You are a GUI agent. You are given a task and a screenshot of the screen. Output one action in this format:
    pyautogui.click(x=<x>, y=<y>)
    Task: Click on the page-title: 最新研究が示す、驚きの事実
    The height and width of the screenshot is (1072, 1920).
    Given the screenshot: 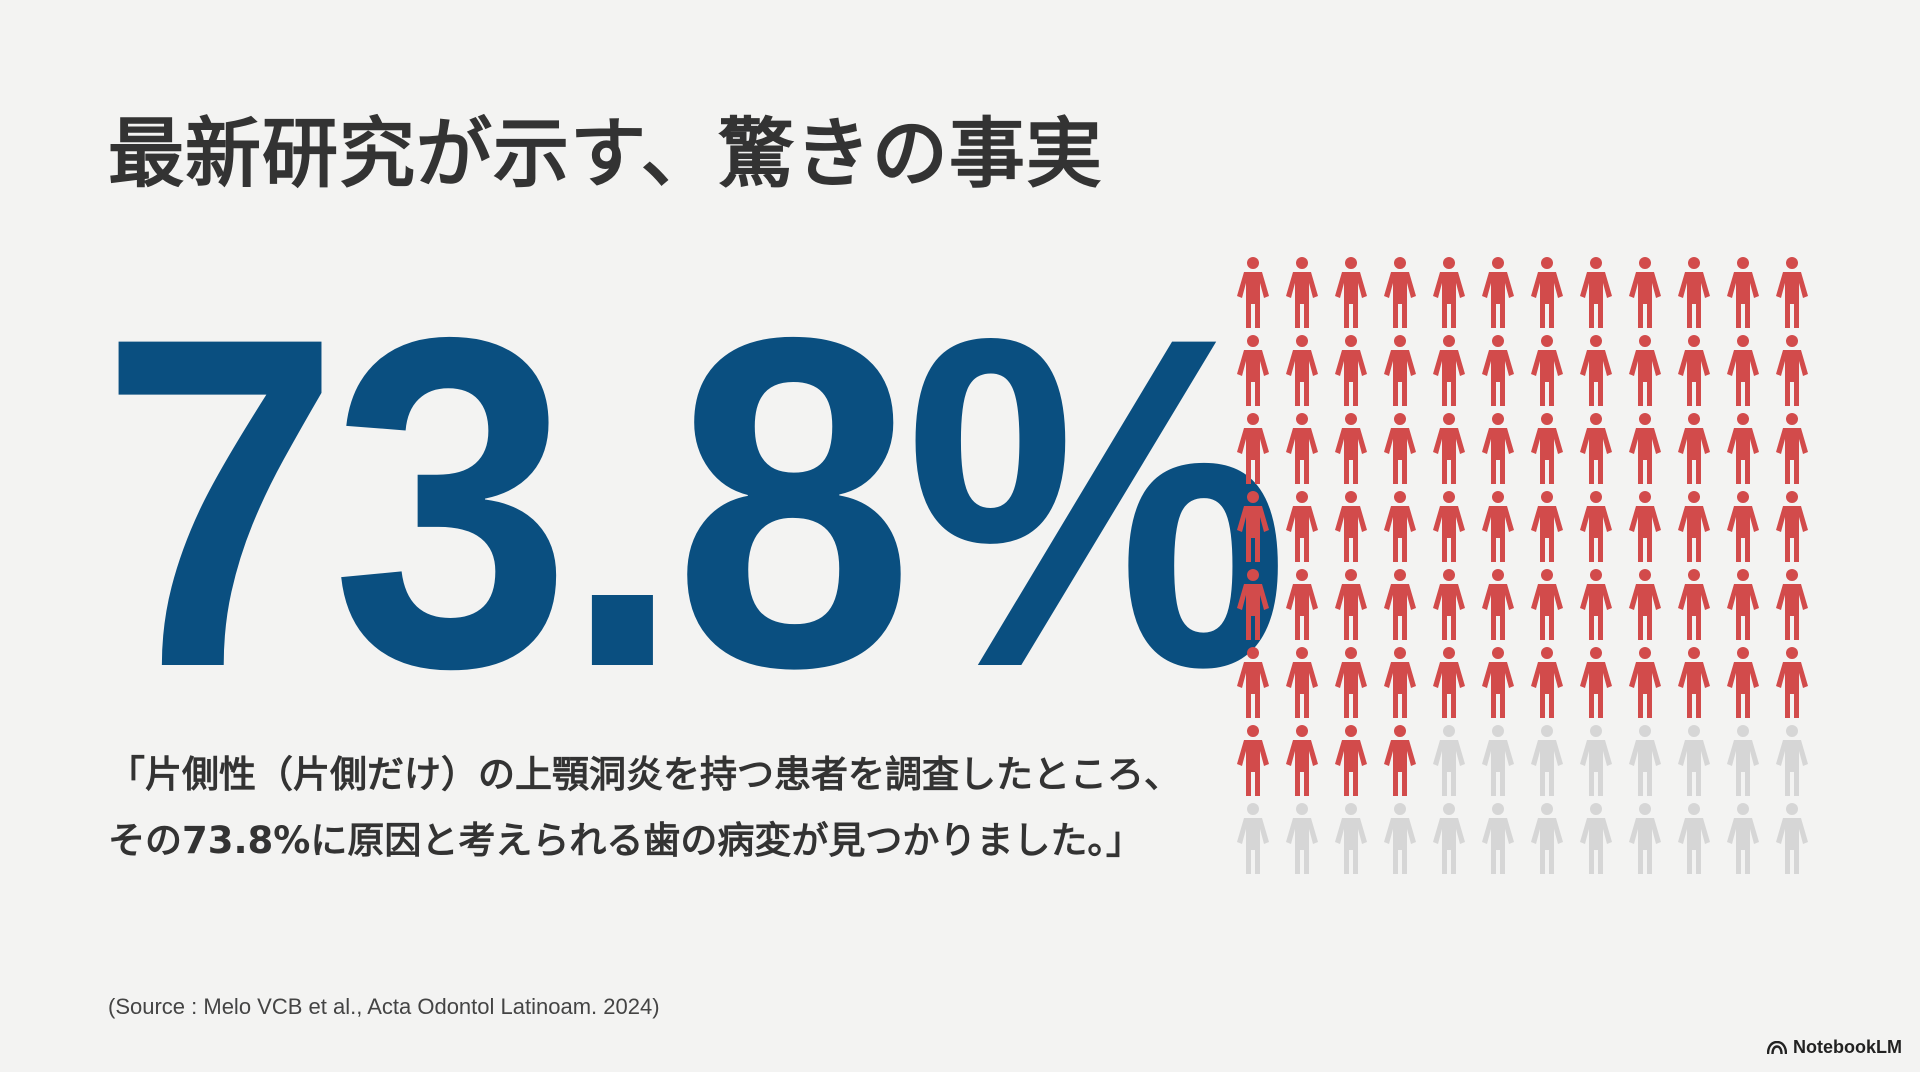 What is the action you would take?
    pyautogui.click(x=605, y=153)
    